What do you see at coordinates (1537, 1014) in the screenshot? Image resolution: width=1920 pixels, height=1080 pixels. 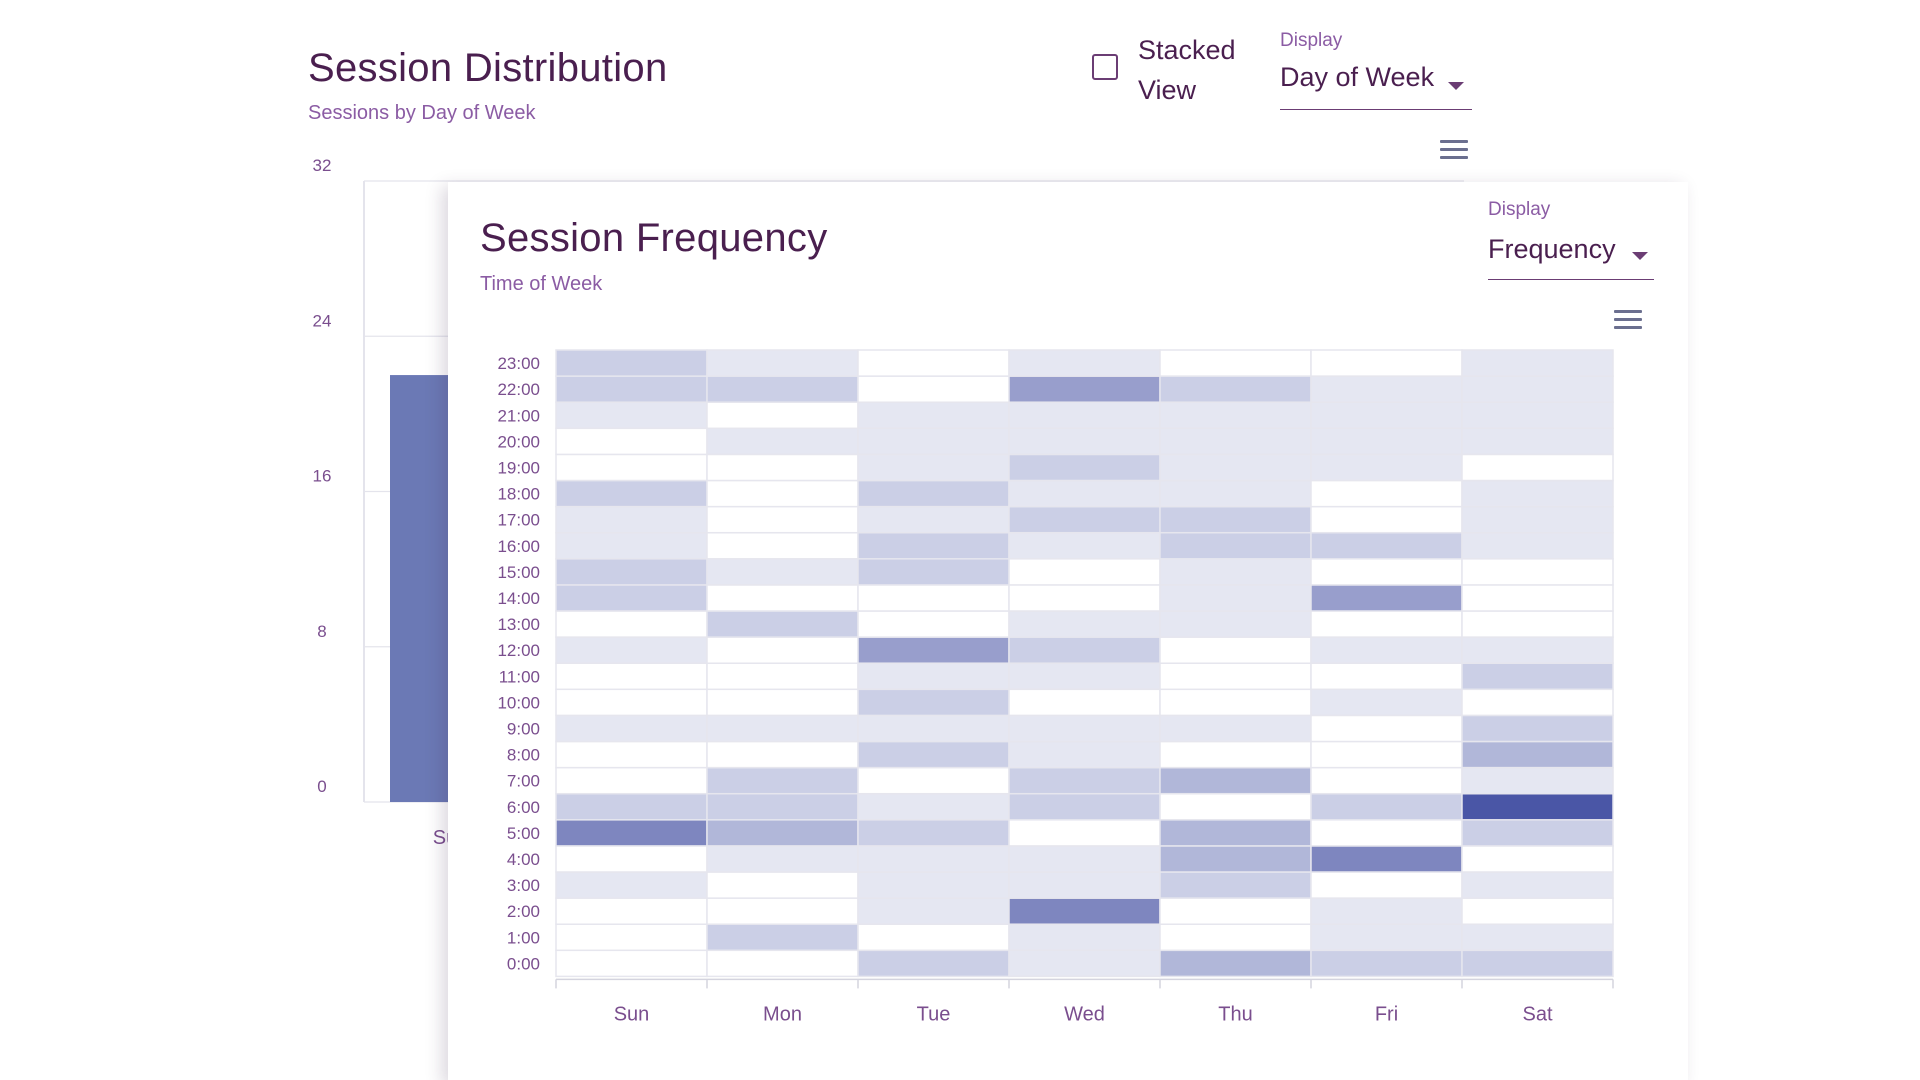 I see `x-tick-label: Sat` at bounding box center [1537, 1014].